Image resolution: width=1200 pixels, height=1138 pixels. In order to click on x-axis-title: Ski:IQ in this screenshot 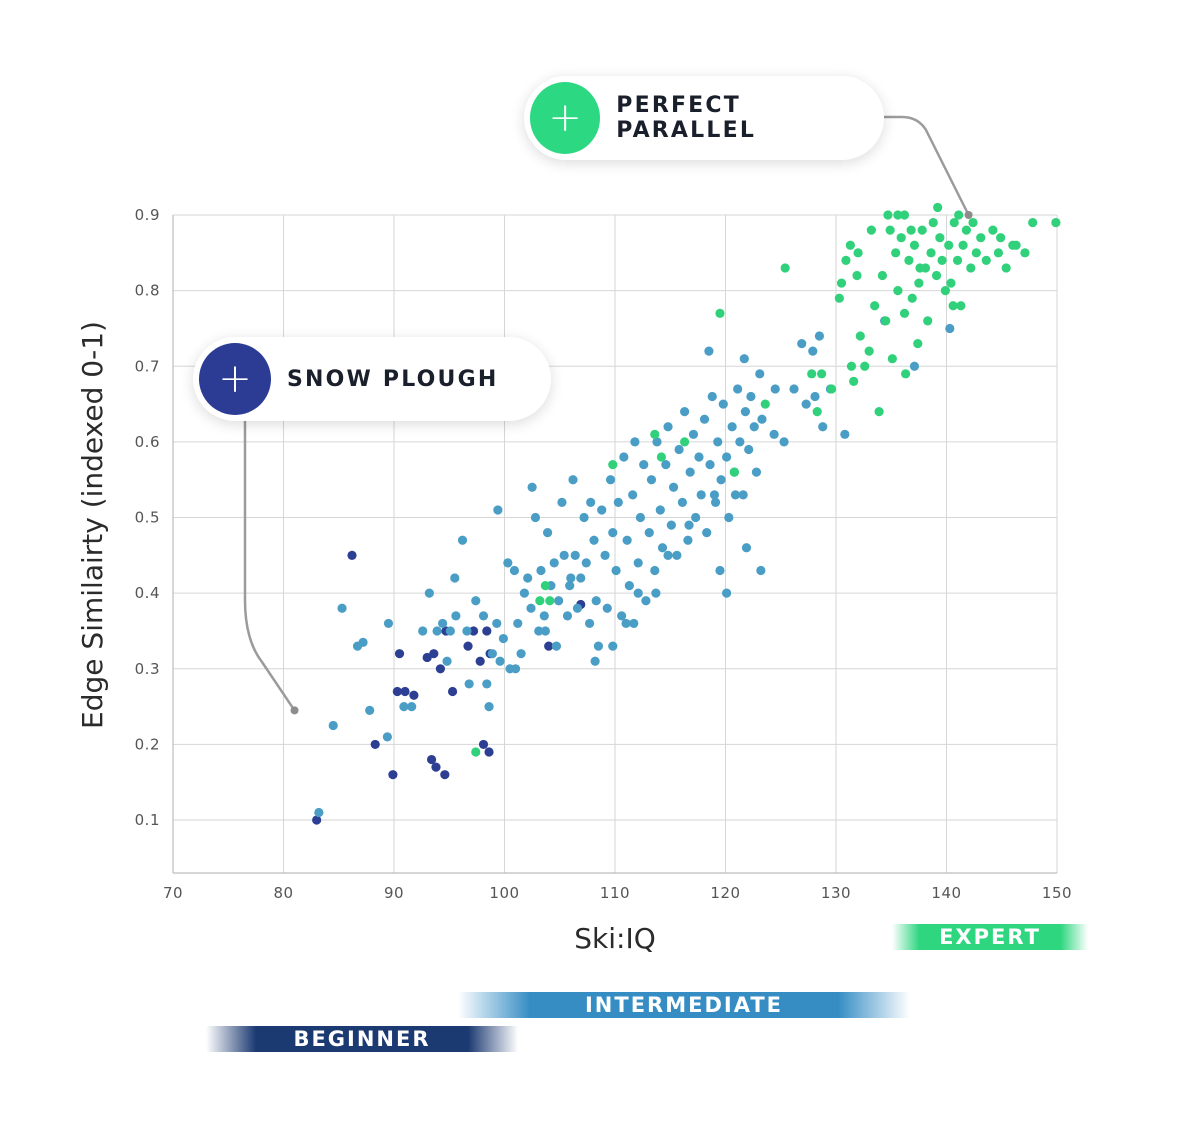, I will do `click(615, 938)`.